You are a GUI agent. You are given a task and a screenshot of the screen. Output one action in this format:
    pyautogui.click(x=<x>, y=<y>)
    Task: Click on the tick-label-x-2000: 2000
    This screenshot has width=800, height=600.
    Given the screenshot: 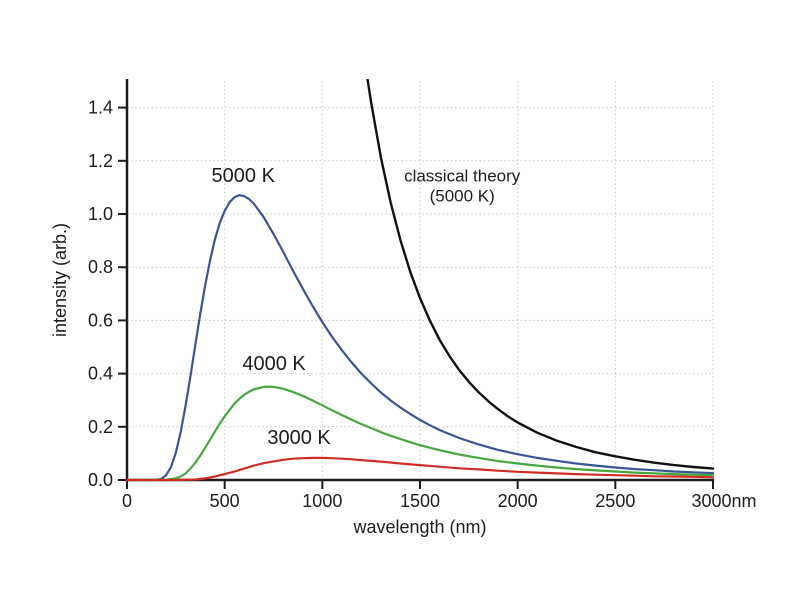 What is the action you would take?
    pyautogui.click(x=518, y=501)
    